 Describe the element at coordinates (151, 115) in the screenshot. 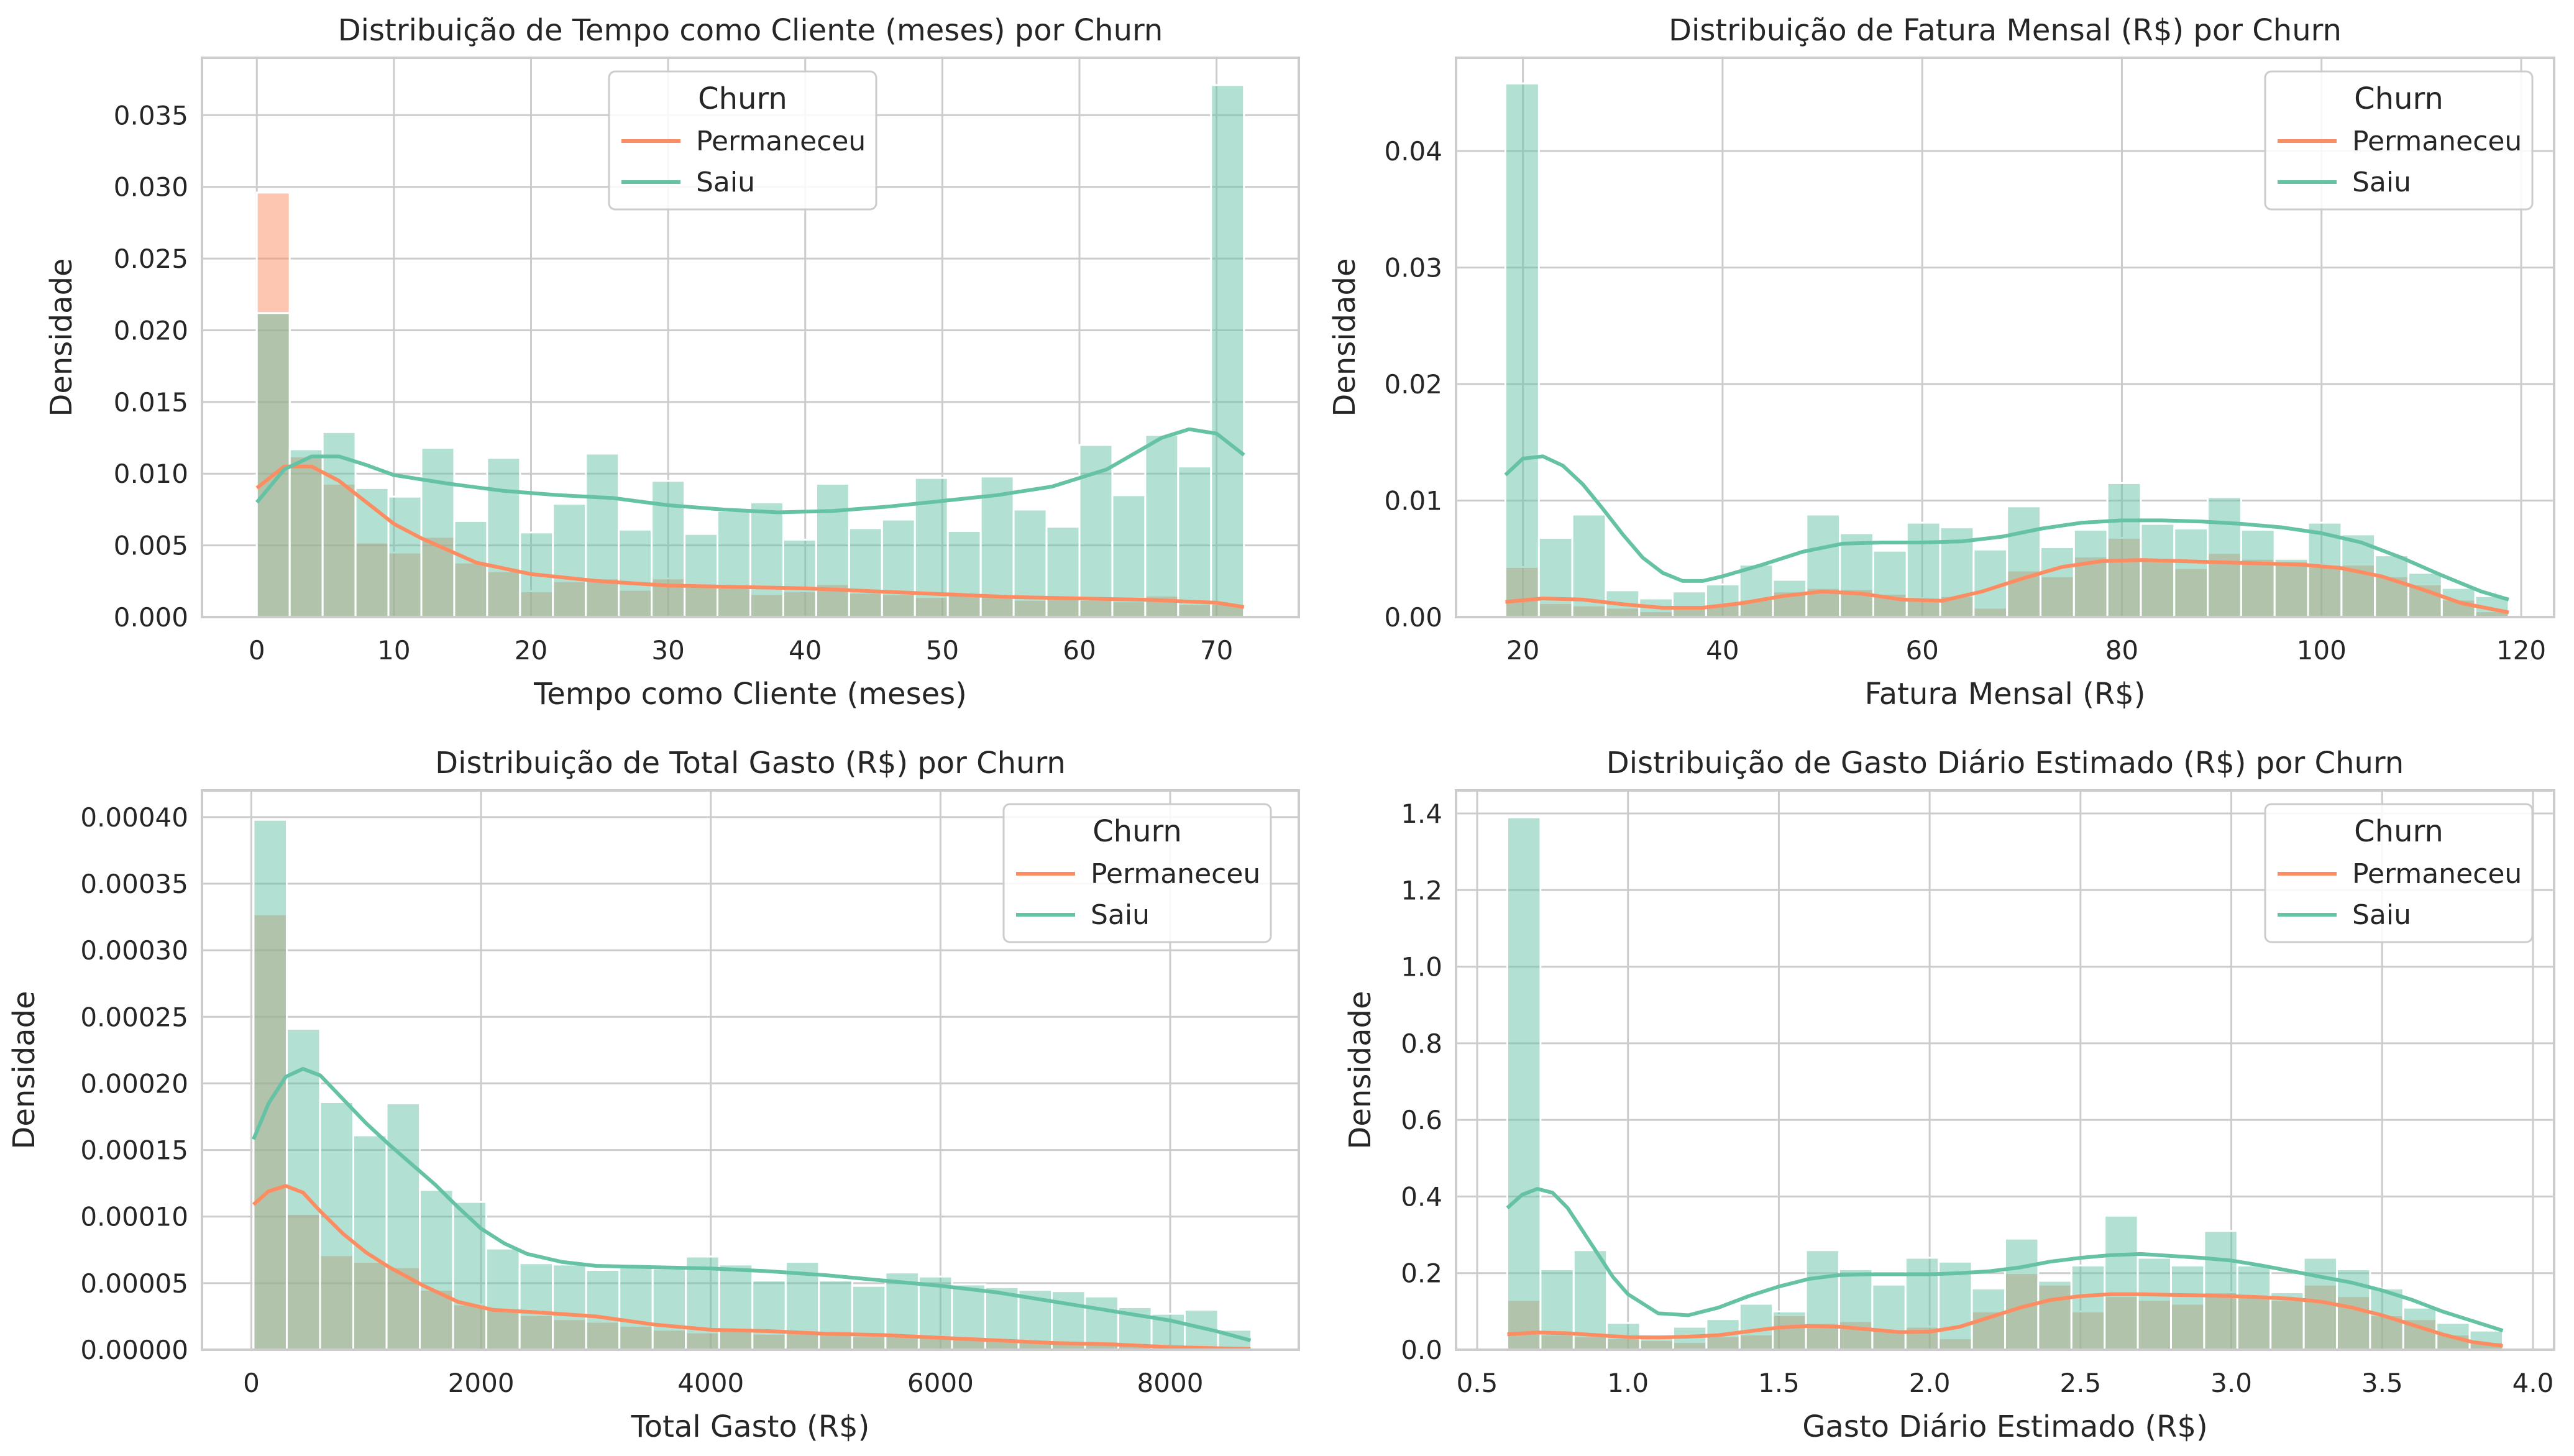

I see `y-tick-label: 0.035` at that location.